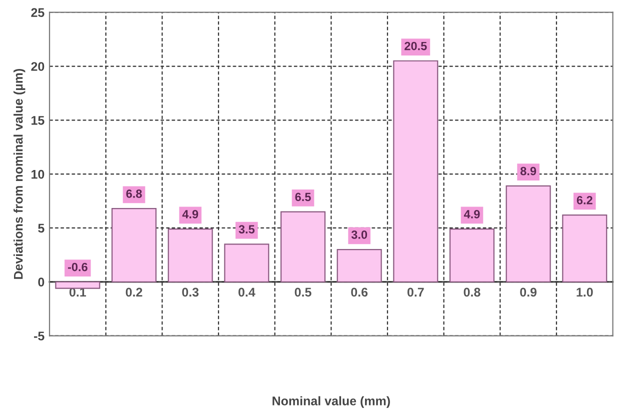 This screenshot has height=412, width=619. I want to click on data-label: 6.5, so click(303, 197).